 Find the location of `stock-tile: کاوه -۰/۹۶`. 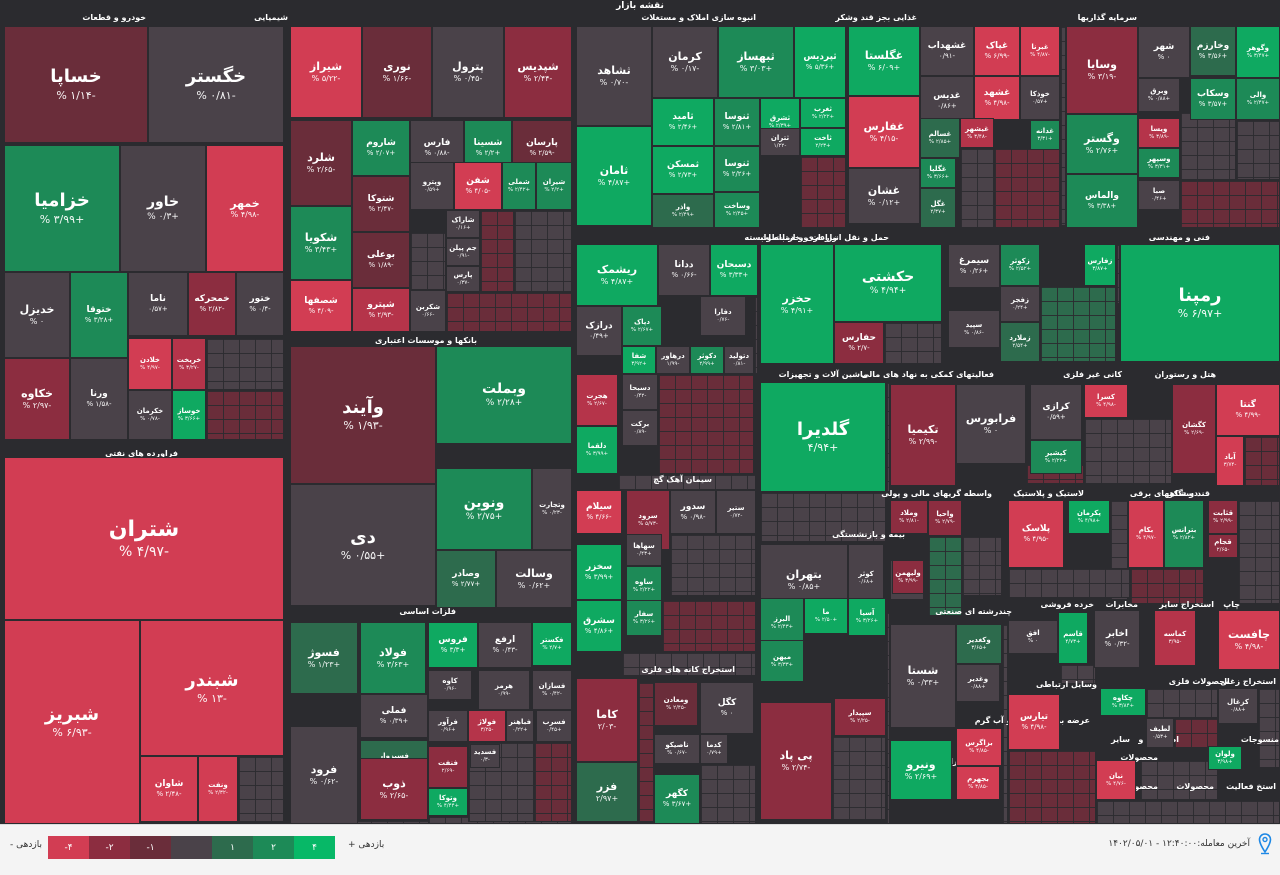

stock-tile: کاوه -۰/۹۶ is located at coordinates (450, 685).